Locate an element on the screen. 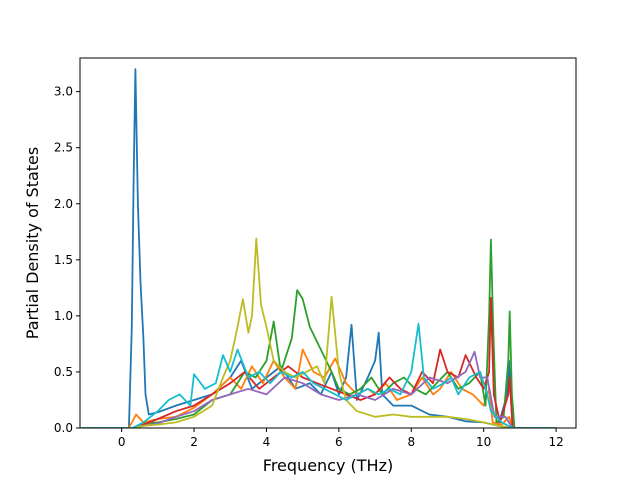 This screenshot has width=640, height=484. x-tick-label: 10 is located at coordinates (483, 442).